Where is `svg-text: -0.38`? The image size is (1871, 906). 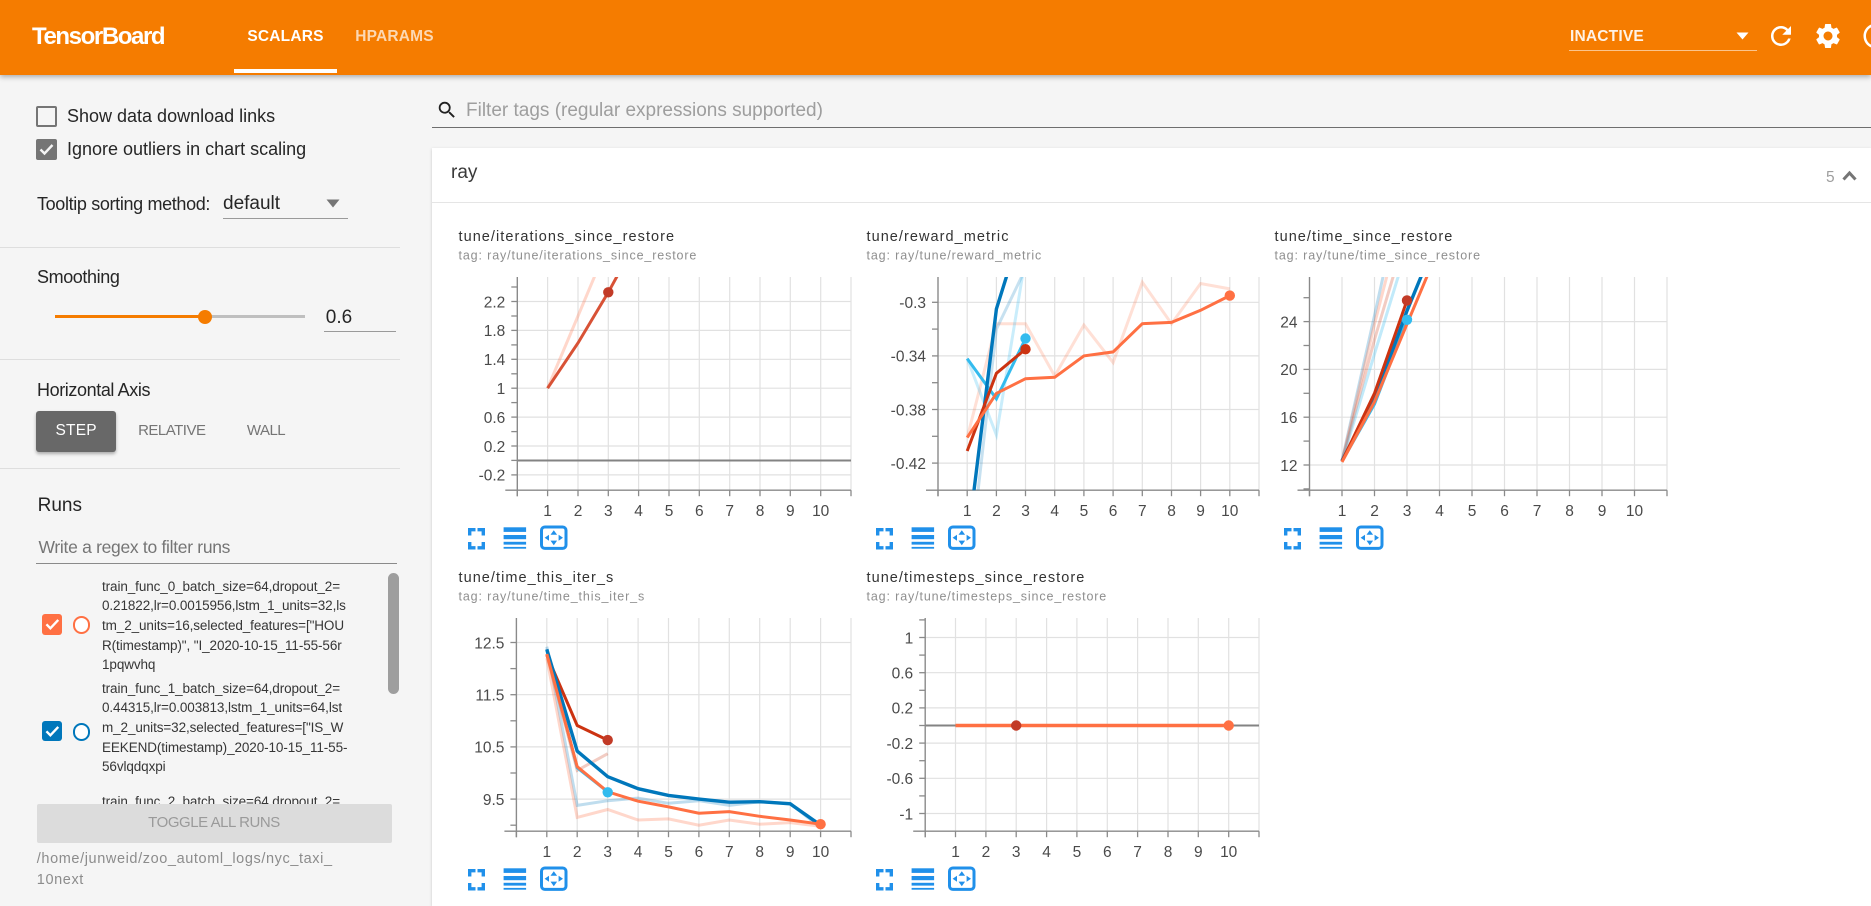
svg-text: -0.38 is located at coordinates (908, 410).